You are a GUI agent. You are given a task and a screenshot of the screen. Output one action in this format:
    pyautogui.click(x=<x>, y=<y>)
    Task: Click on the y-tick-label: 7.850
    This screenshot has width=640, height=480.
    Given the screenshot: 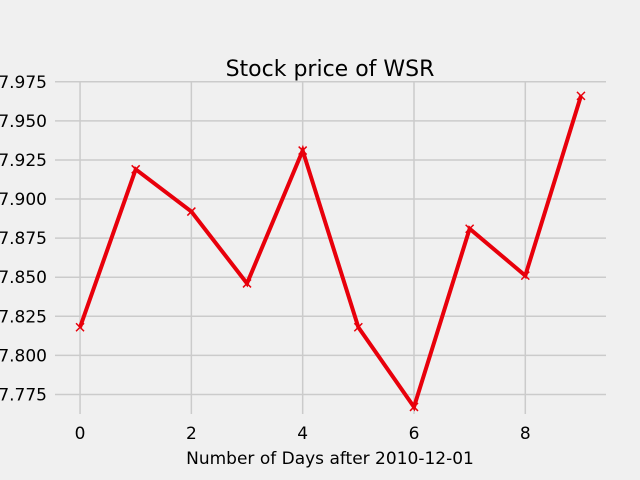 What is the action you would take?
    pyautogui.click(x=23, y=278)
    